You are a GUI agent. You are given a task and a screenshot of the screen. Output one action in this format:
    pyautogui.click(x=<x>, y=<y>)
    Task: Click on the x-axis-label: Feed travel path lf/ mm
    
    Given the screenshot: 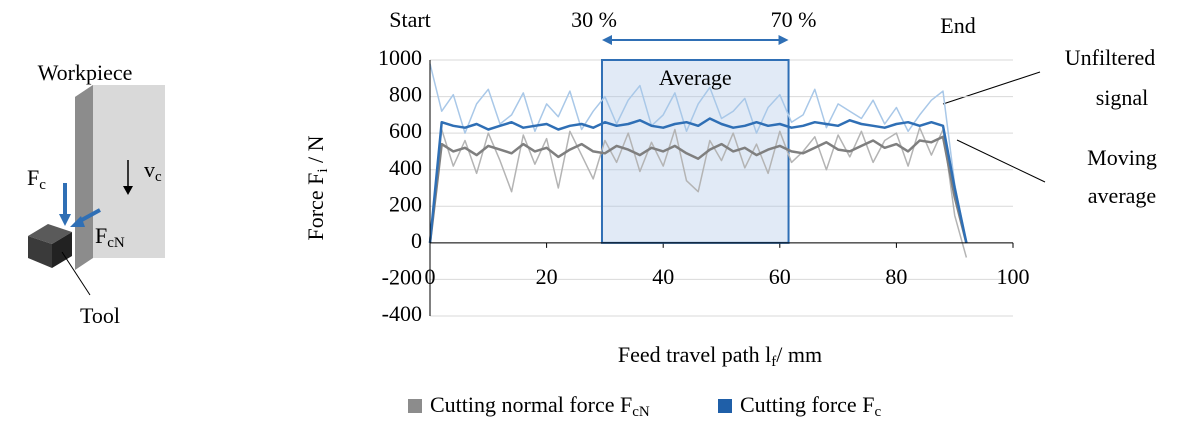 What is the action you would take?
    pyautogui.click(x=720, y=356)
    